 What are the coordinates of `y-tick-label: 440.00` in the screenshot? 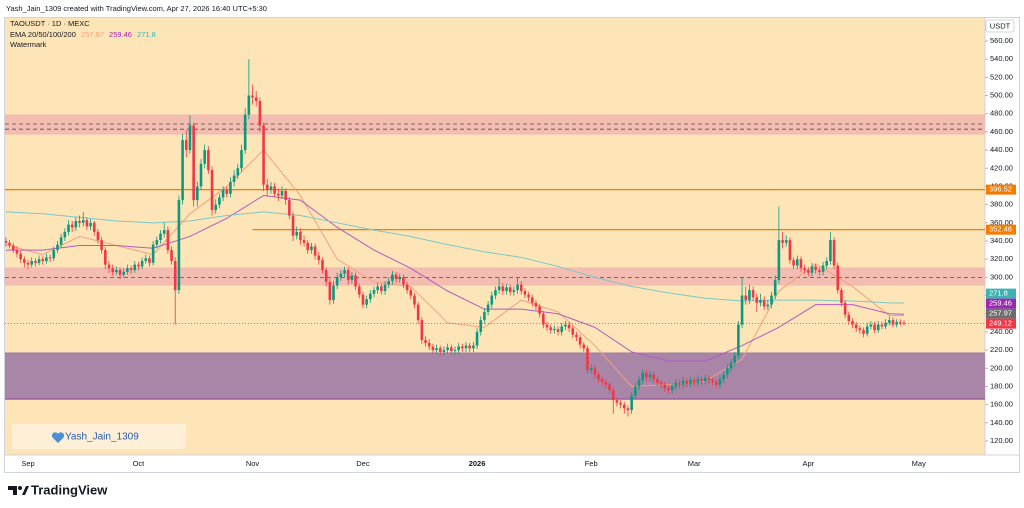 It's located at (1001, 149).